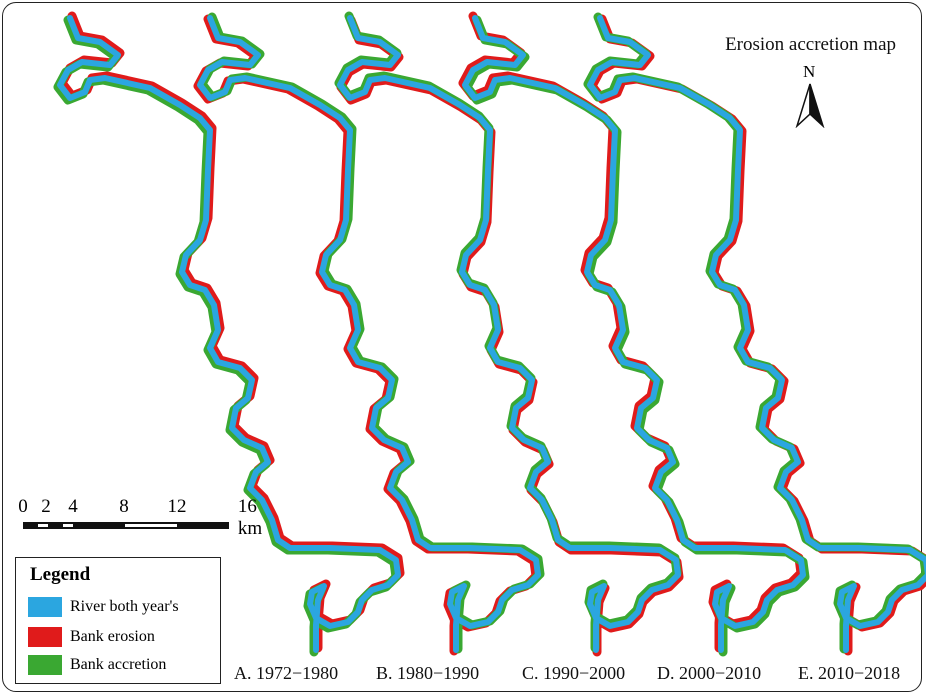 The width and height of the screenshot is (926, 696). What do you see at coordinates (286, 673) in the screenshot?
I see `panel-label-a: A. 1972−1980` at bounding box center [286, 673].